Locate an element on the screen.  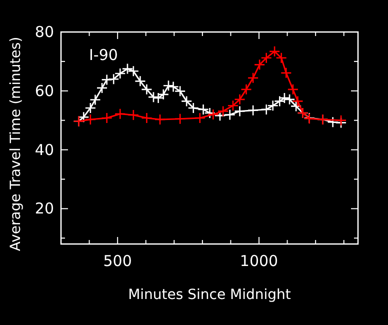
x-tick-label: 500 is located at coordinates (117, 261).